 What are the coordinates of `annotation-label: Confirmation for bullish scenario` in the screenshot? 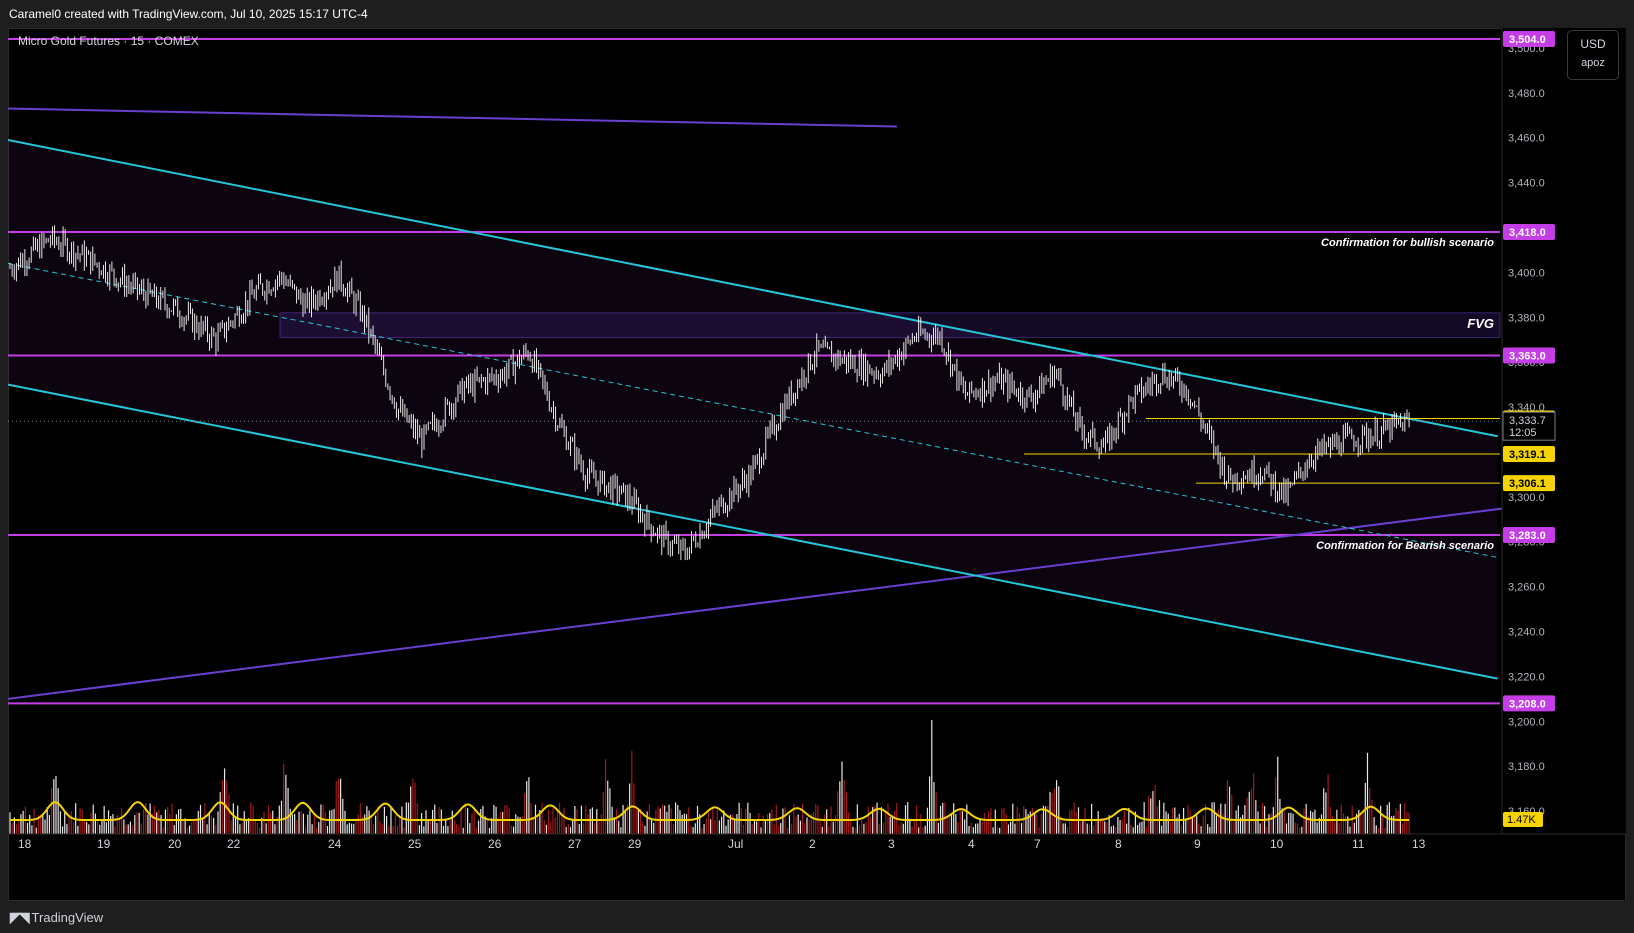 It's located at (1407, 243).